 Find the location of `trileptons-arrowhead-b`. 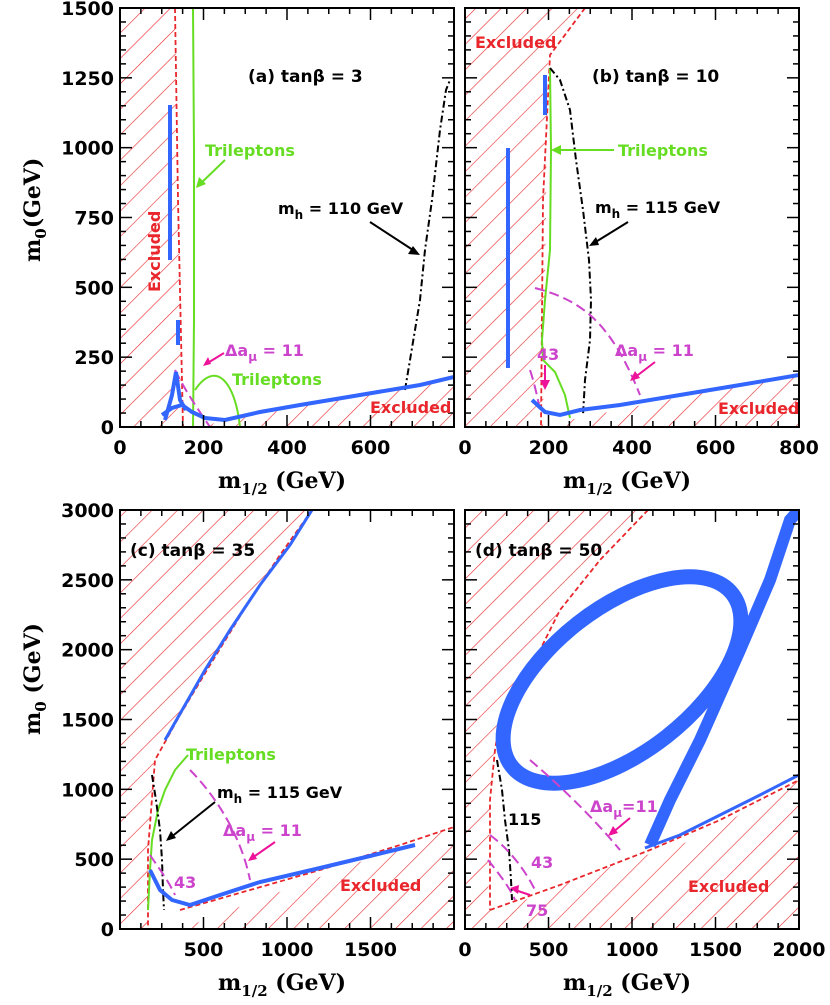

trileptons-arrowhead-b is located at coordinates (556, 150).